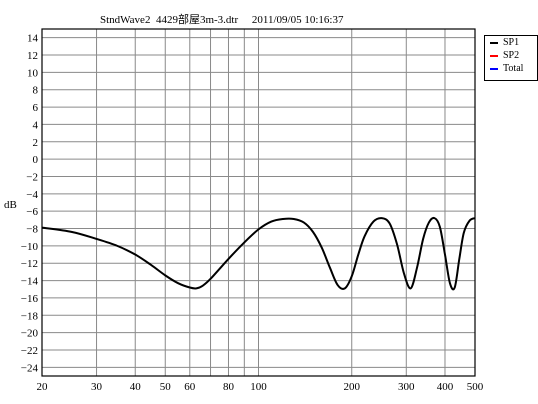 The height and width of the screenshot is (404, 538). Describe the element at coordinates (32, 177) in the screenshot. I see `y-tick-label: −2` at that location.